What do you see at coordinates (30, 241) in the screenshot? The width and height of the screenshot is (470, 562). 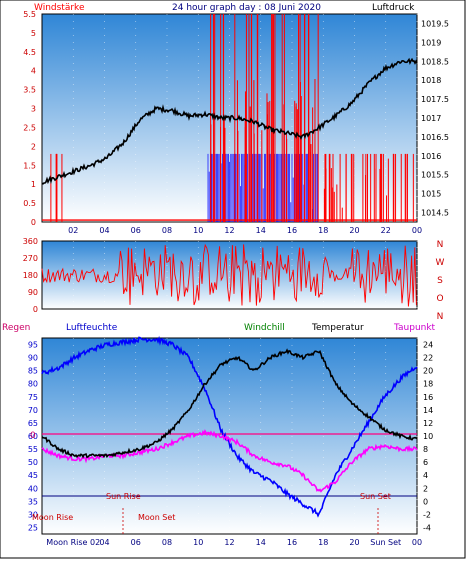 I see `direction-tick-label: 360` at bounding box center [30, 241].